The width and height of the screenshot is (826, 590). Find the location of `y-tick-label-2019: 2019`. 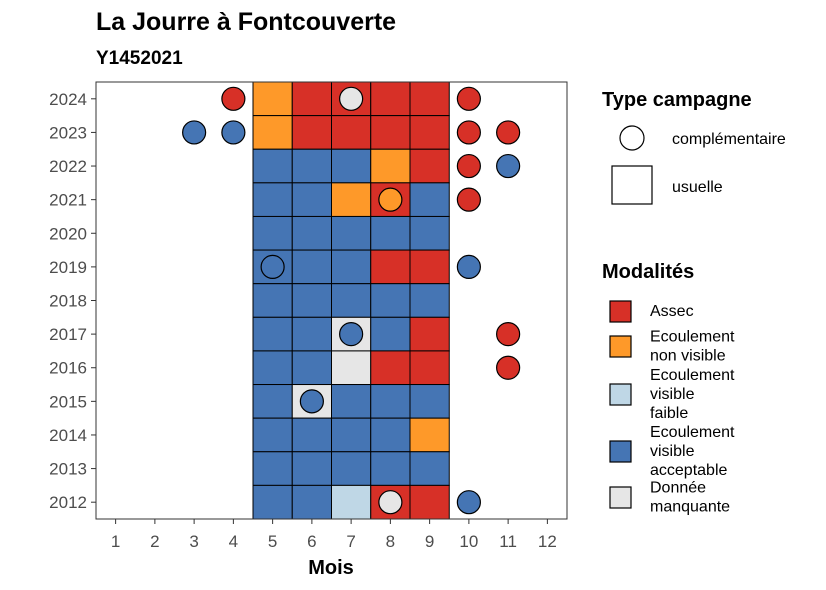

y-tick-label-2019: 2019 is located at coordinates (68, 267).